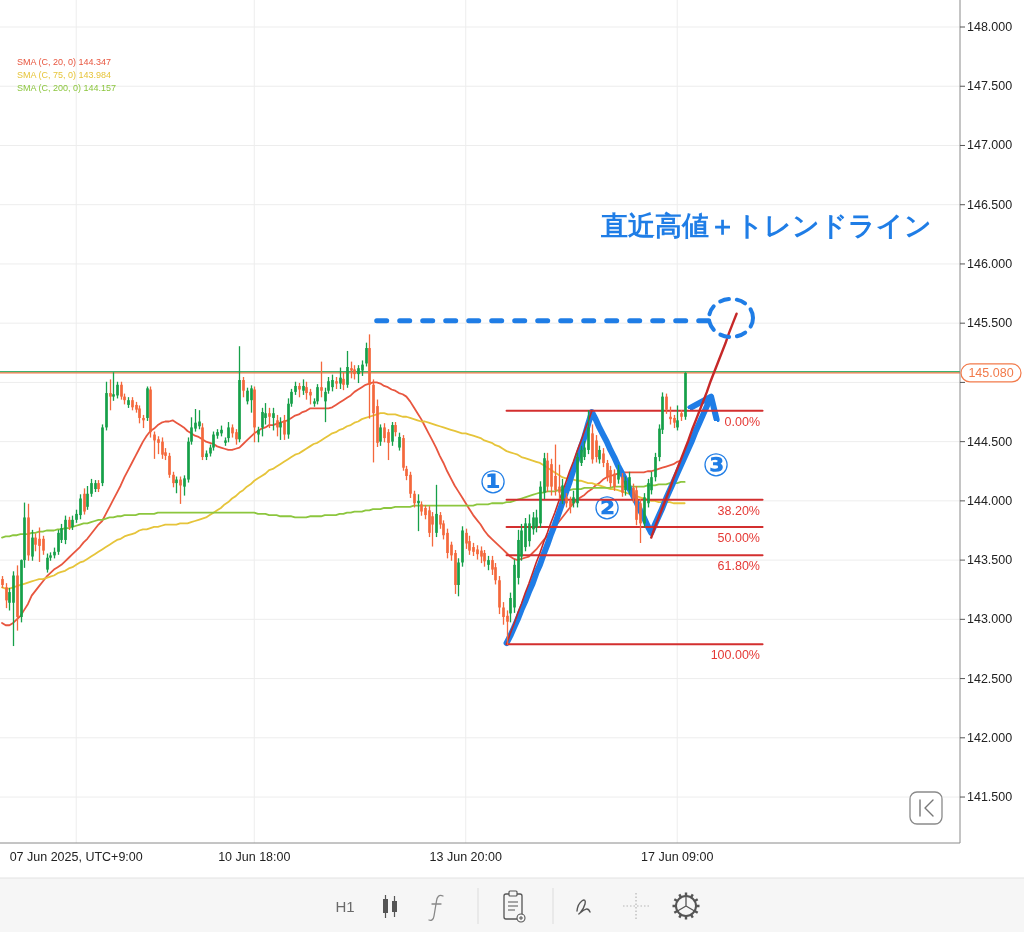  Describe the element at coordinates (254, 857) in the screenshot. I see `x-tick-label: 10 Jun 18:00` at that location.